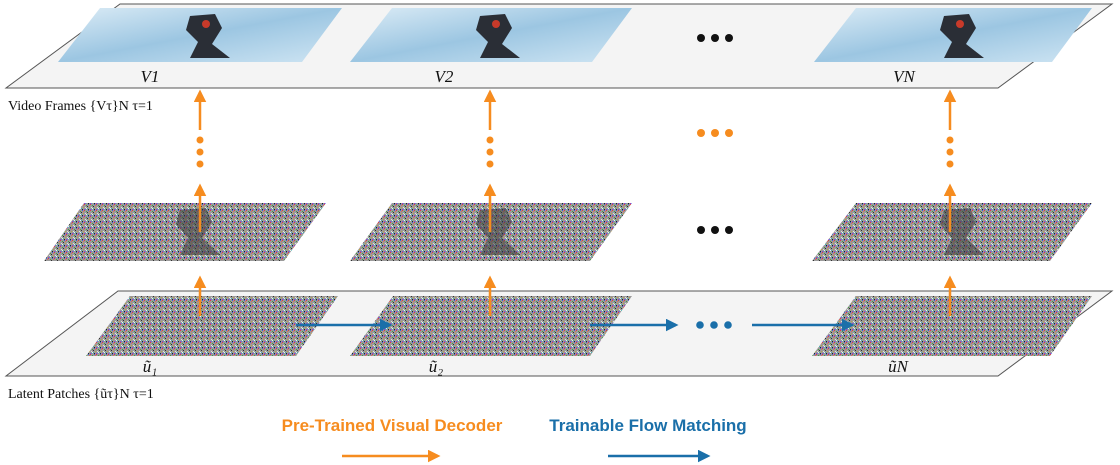  What do you see at coordinates (952, 232) in the screenshot?
I see `intermediate-frame-n` at bounding box center [952, 232].